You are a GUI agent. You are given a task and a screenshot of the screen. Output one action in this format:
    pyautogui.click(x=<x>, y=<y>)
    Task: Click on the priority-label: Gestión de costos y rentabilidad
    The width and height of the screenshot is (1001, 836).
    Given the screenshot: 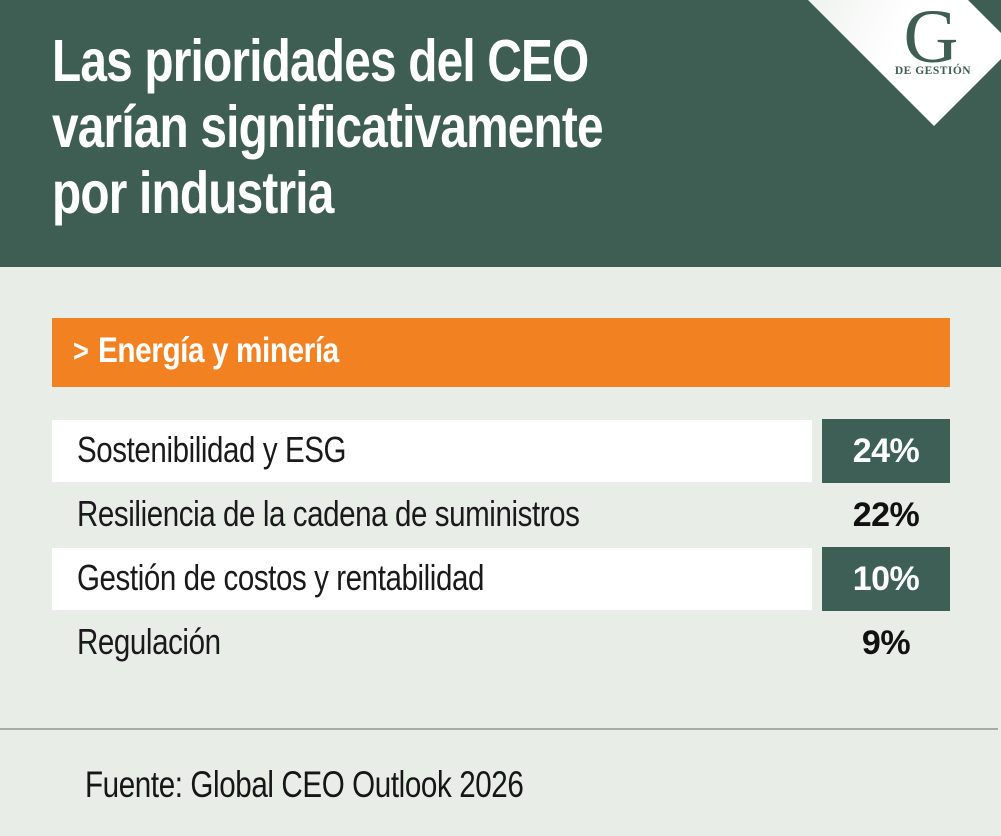 What is the action you would take?
    pyautogui.click(x=280, y=578)
    